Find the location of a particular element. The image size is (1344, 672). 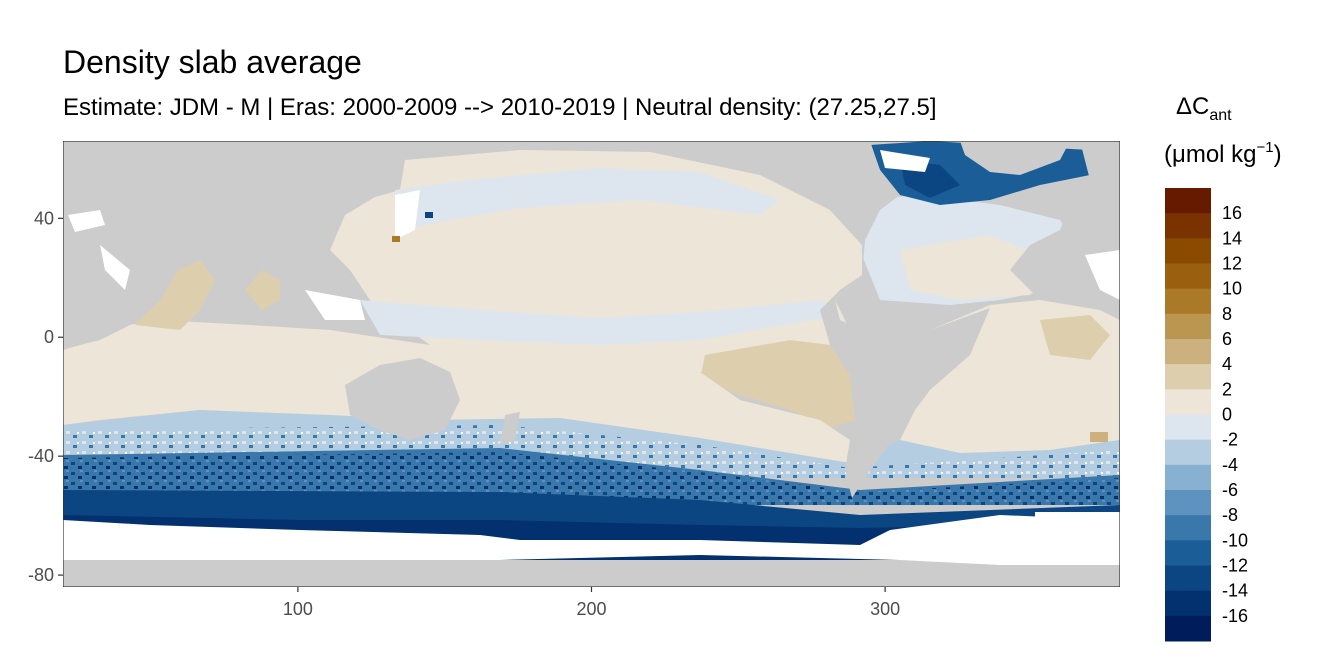

x-tick-label: 100 is located at coordinates (298, 609).